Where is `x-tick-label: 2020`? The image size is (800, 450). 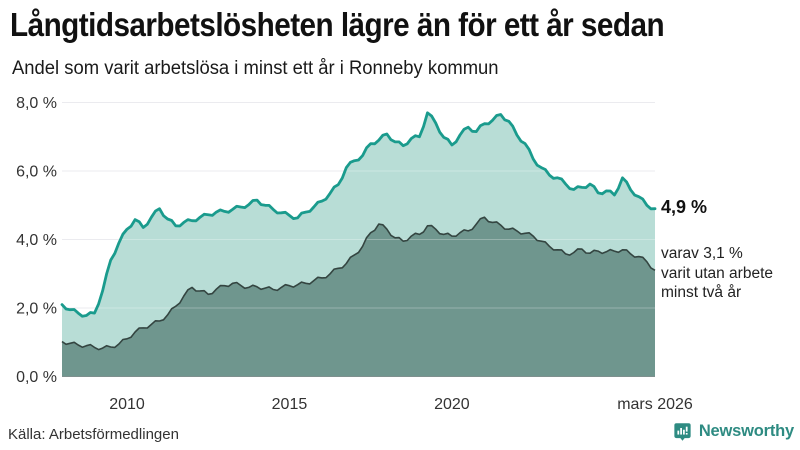
x-tick-label: 2020 is located at coordinates (452, 404).